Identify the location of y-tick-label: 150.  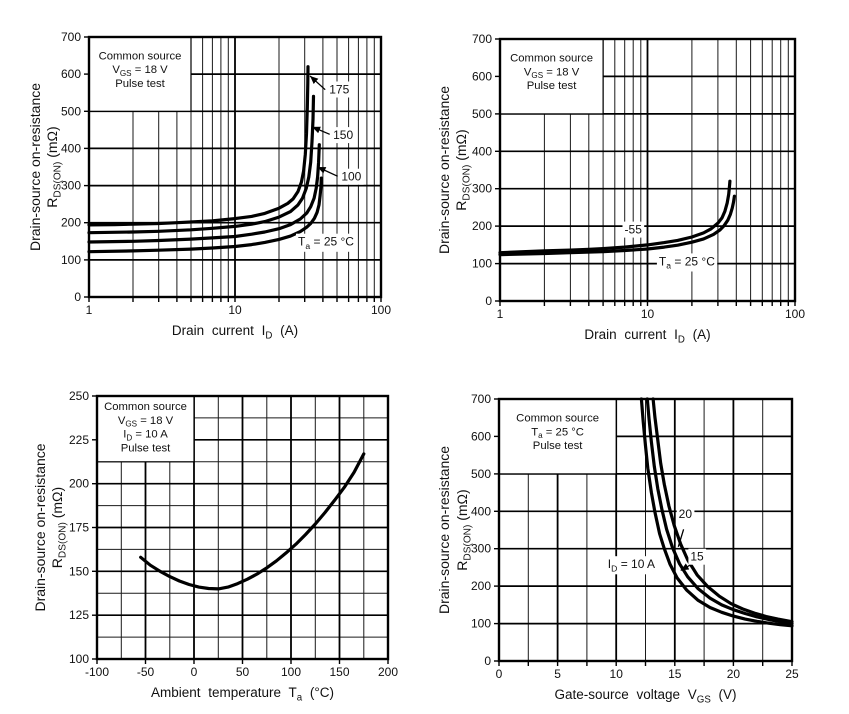
(79, 571).